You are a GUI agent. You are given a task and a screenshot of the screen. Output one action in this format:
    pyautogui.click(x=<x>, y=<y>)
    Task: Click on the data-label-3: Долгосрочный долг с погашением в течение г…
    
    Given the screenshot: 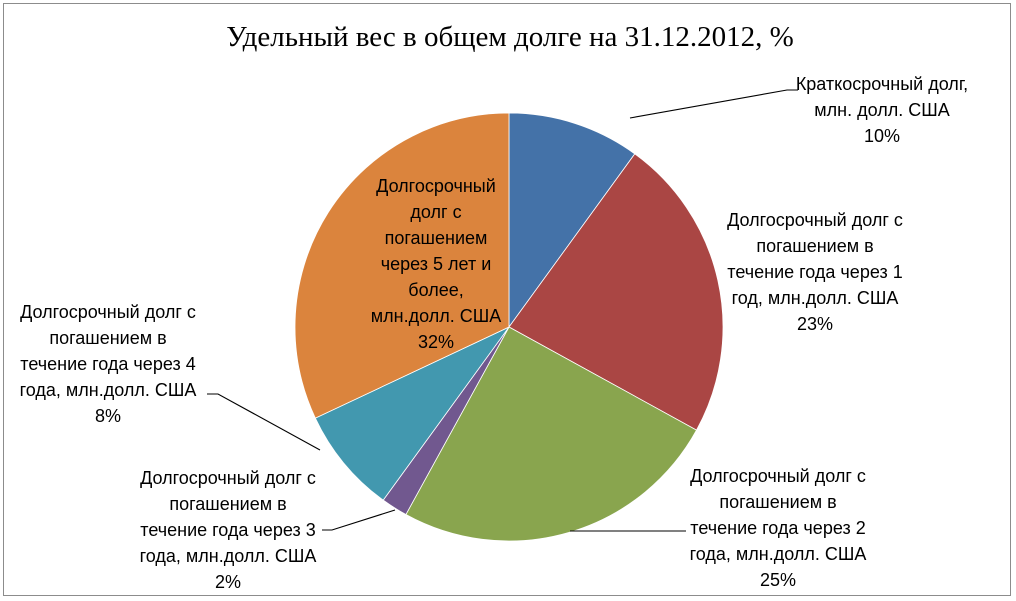 What is the action you would take?
    pyautogui.click(x=778, y=528)
    